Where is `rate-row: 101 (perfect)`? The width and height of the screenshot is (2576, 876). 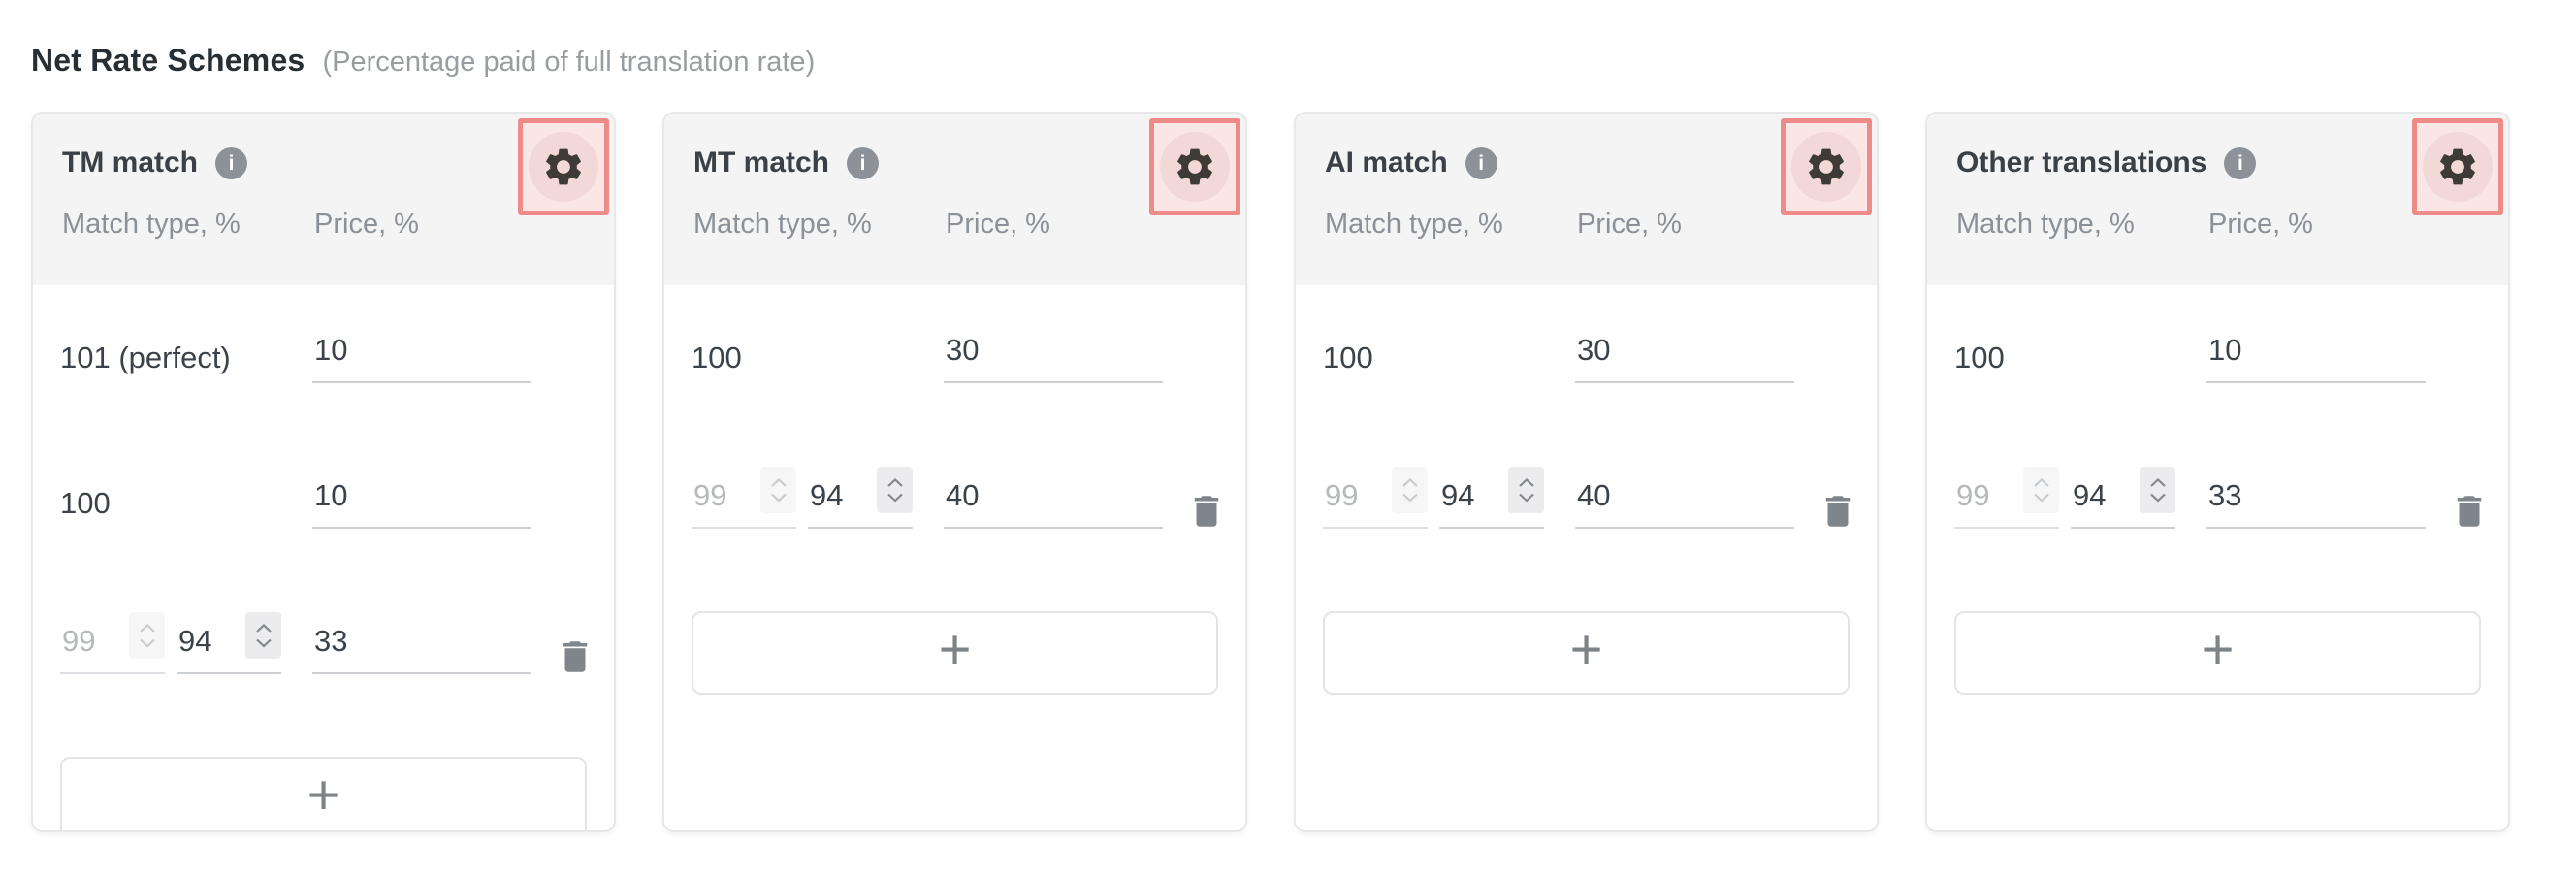 rate-row: 101 (perfect) is located at coordinates (323, 358).